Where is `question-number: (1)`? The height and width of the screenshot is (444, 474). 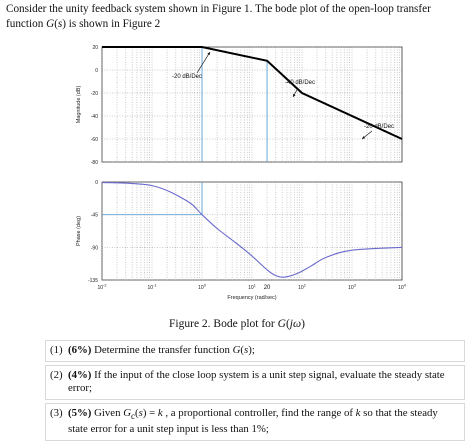
question-number: (1) is located at coordinates (56, 350).